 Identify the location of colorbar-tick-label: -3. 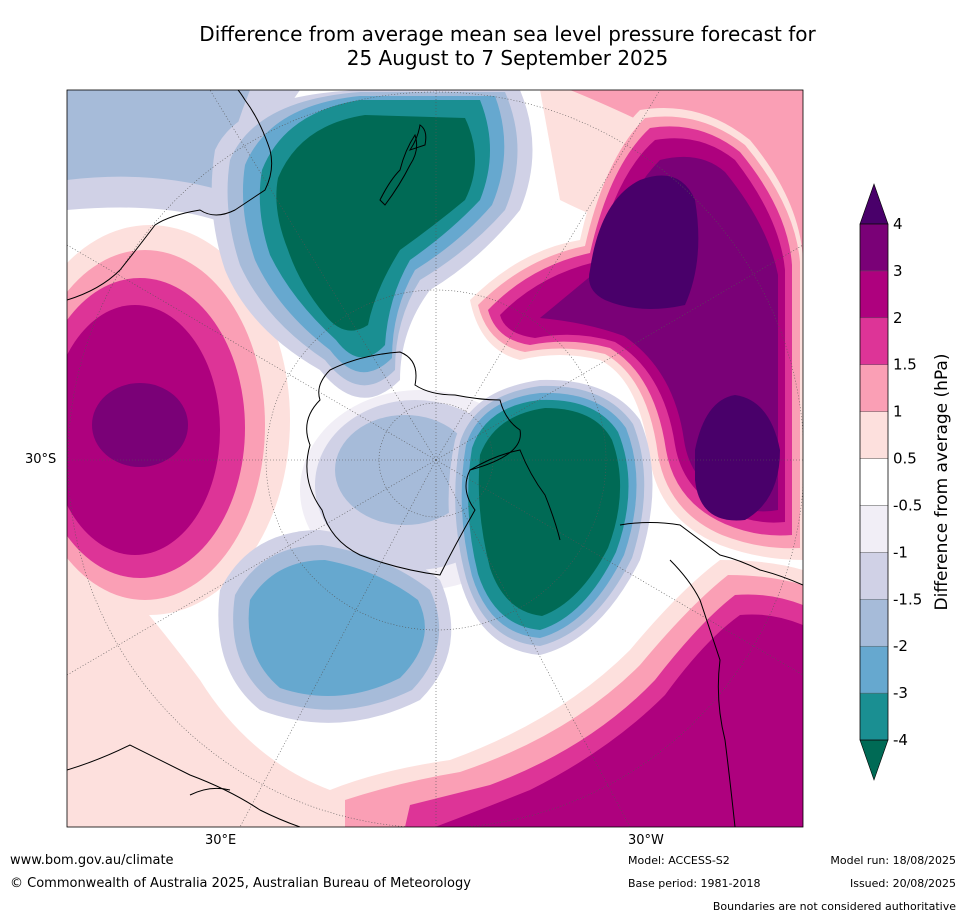
(900, 693).